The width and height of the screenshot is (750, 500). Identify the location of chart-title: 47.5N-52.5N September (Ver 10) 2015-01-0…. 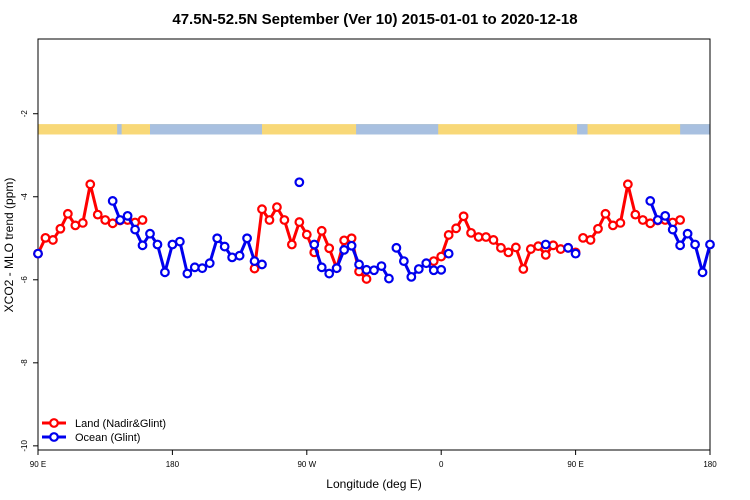
(374, 19).